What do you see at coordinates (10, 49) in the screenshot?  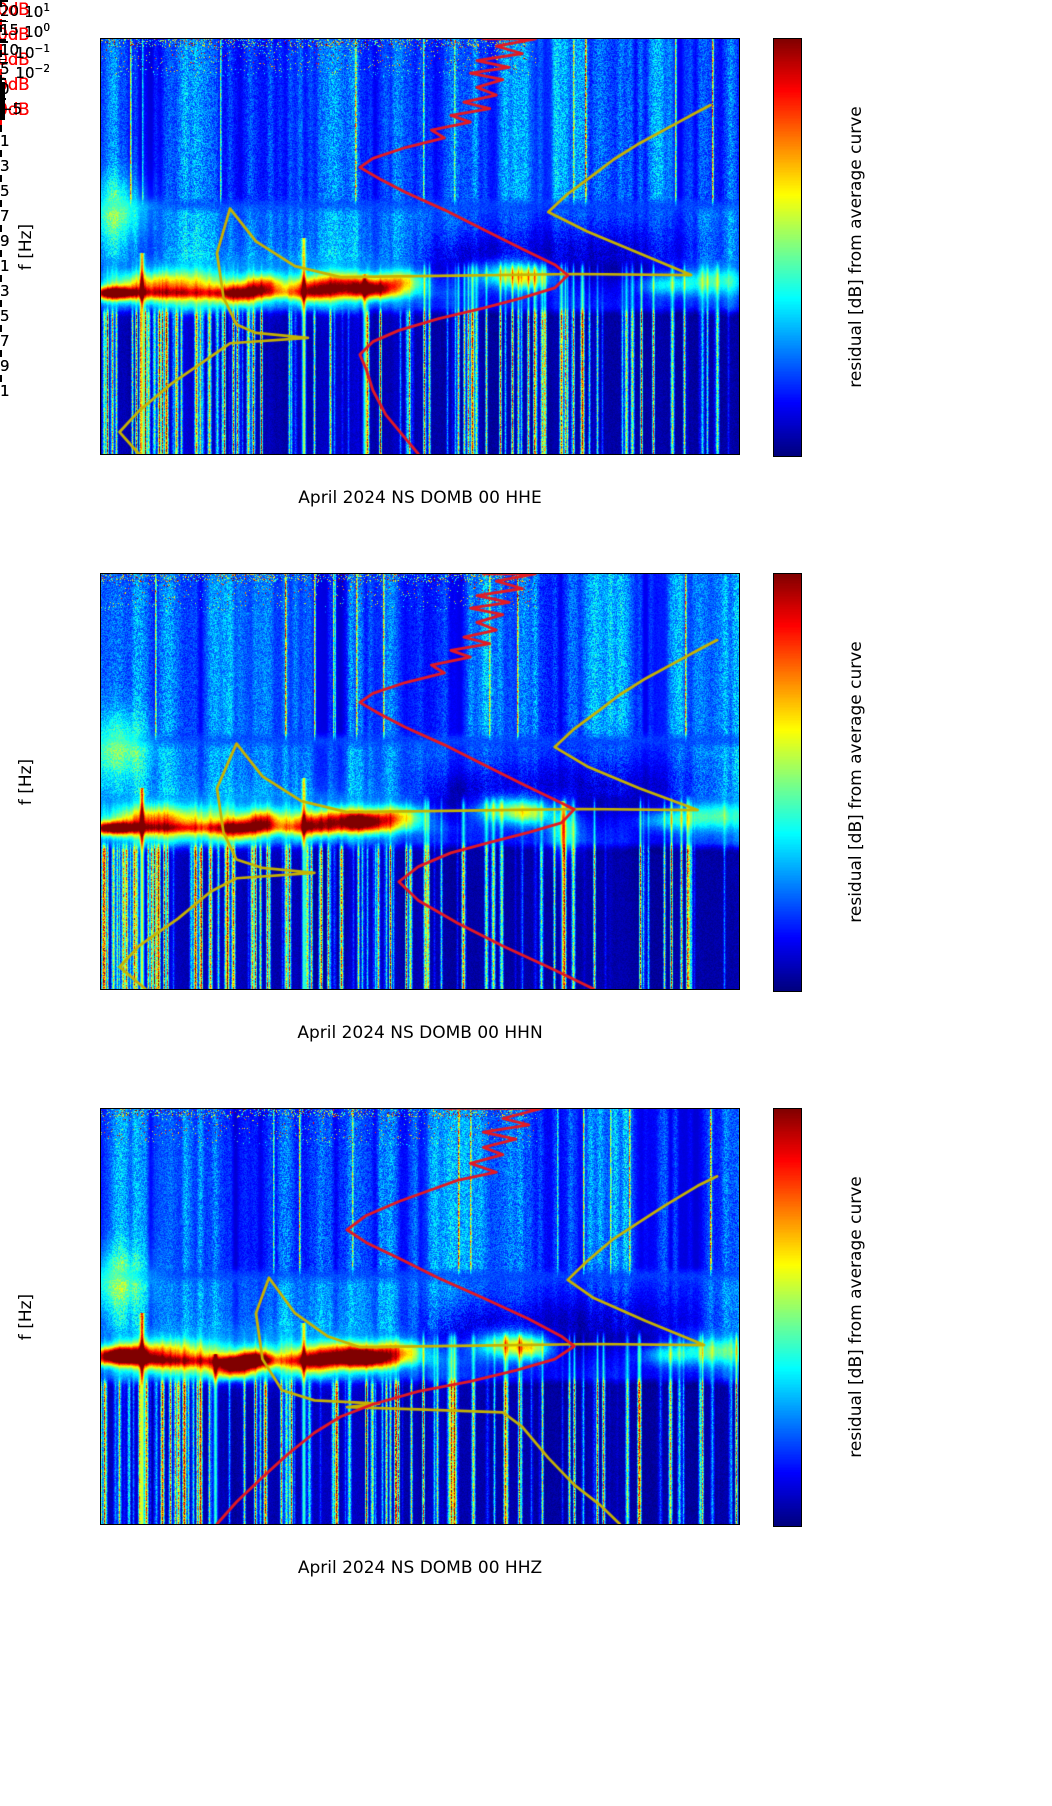 I see `colorbar-tick-label: 10` at bounding box center [10, 49].